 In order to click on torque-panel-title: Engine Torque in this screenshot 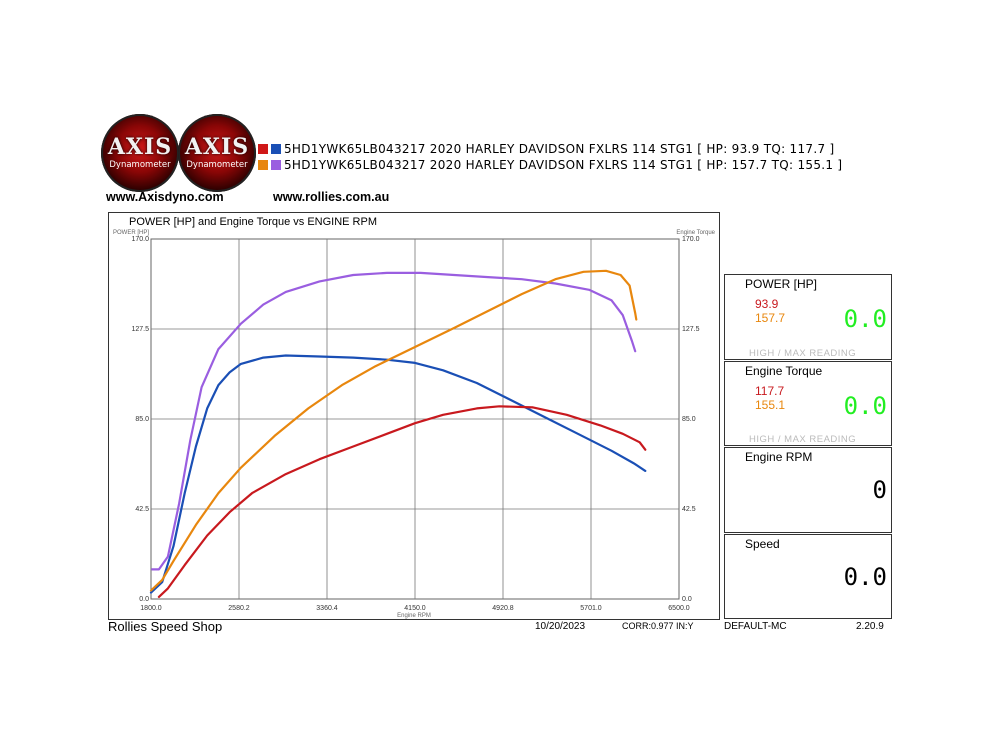, I will do `click(784, 371)`.